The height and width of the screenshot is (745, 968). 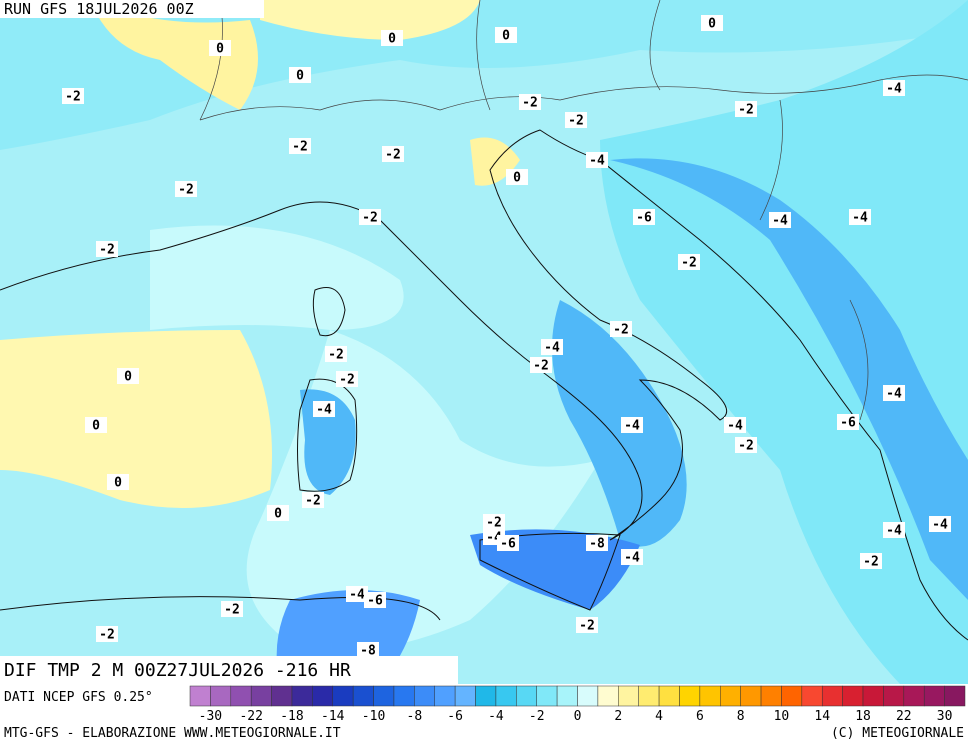 I want to click on contour-label: -6, so click(x=644, y=218).